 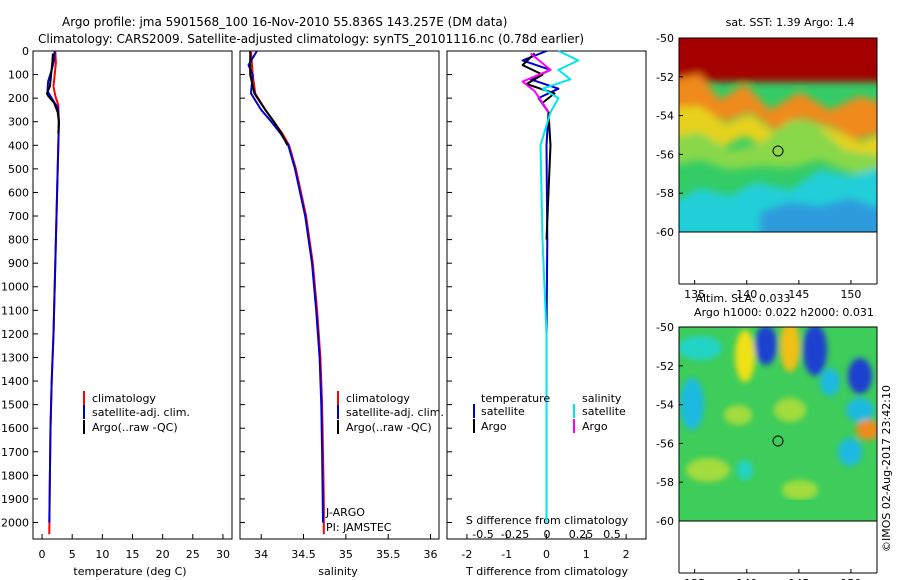 What do you see at coordinates (742, 298) in the screenshot?
I see `sla-map-title-1: Altim. SLA: 0.033` at bounding box center [742, 298].